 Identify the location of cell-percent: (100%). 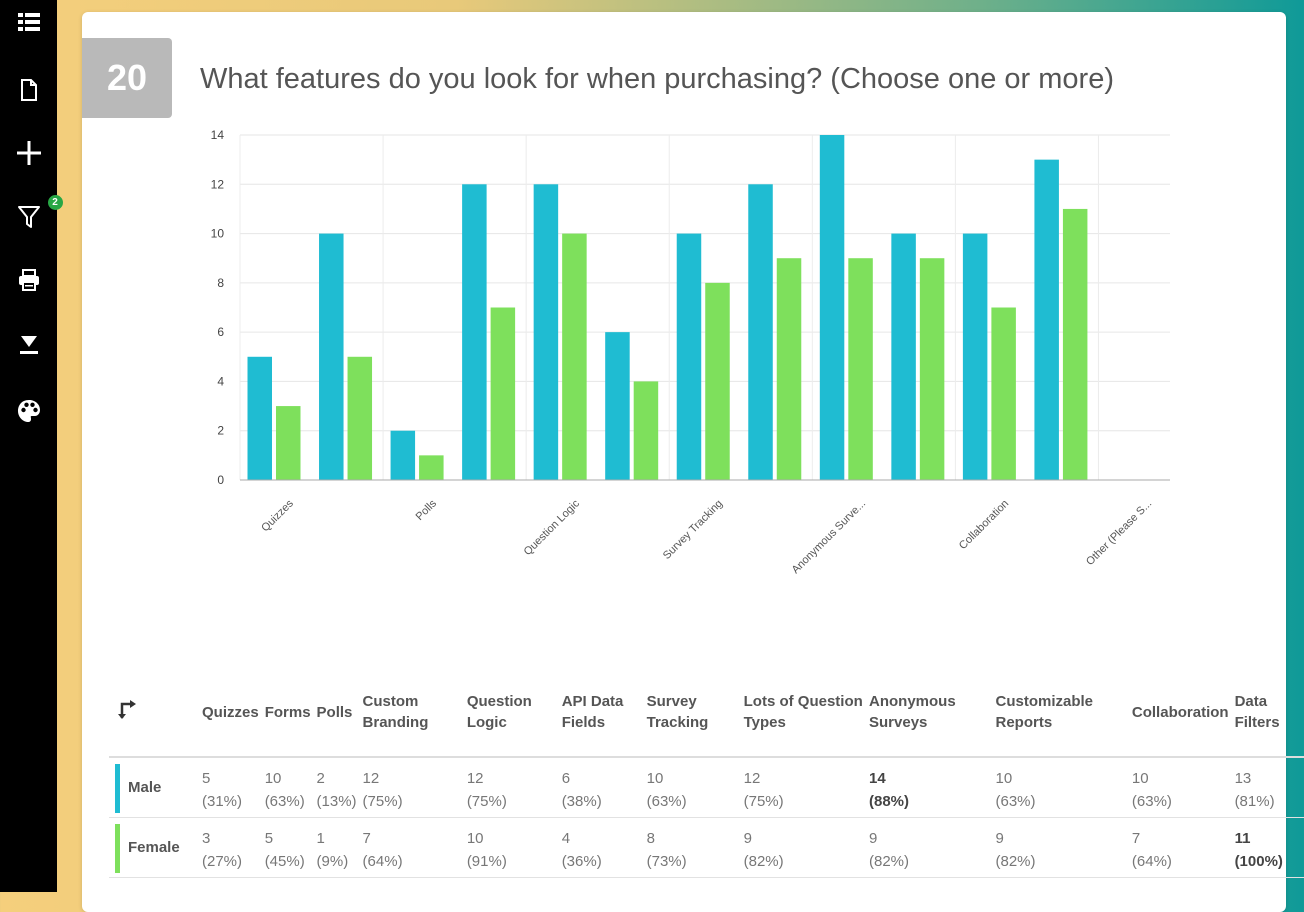
(1258, 861).